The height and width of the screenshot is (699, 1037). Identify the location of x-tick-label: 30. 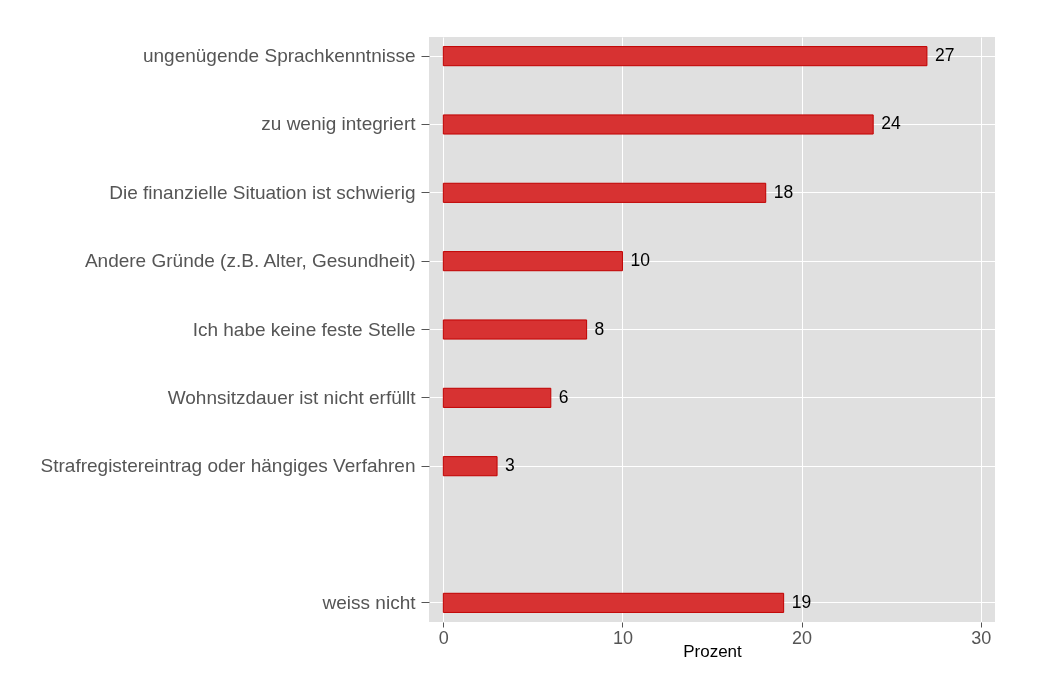
(981, 637).